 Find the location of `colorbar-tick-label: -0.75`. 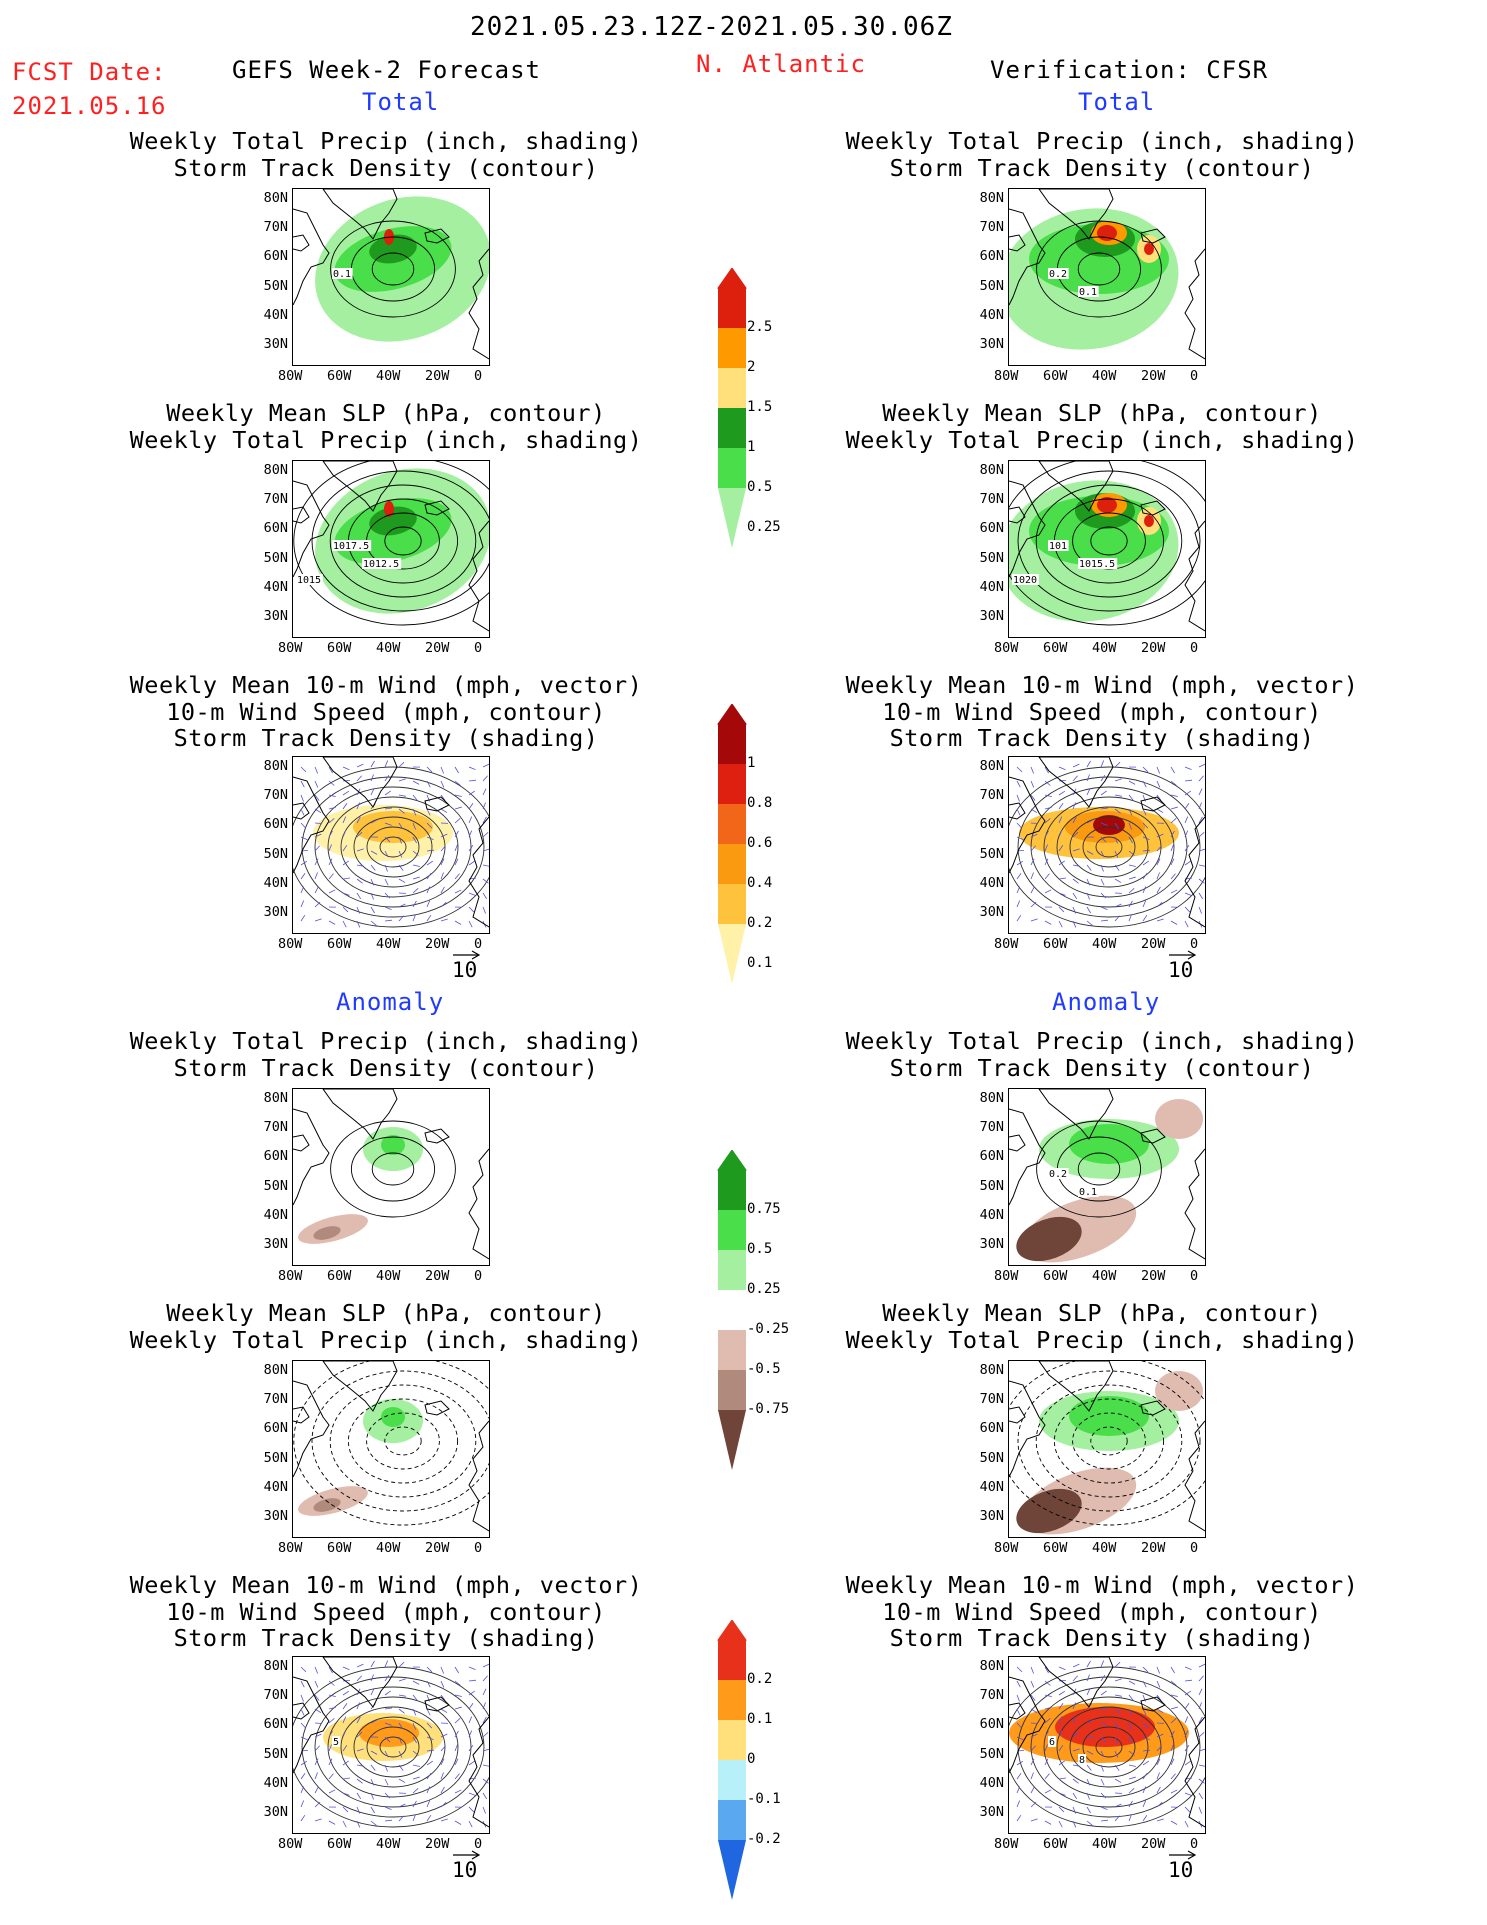

colorbar-tick-label: -0.75 is located at coordinates (768, 1409).